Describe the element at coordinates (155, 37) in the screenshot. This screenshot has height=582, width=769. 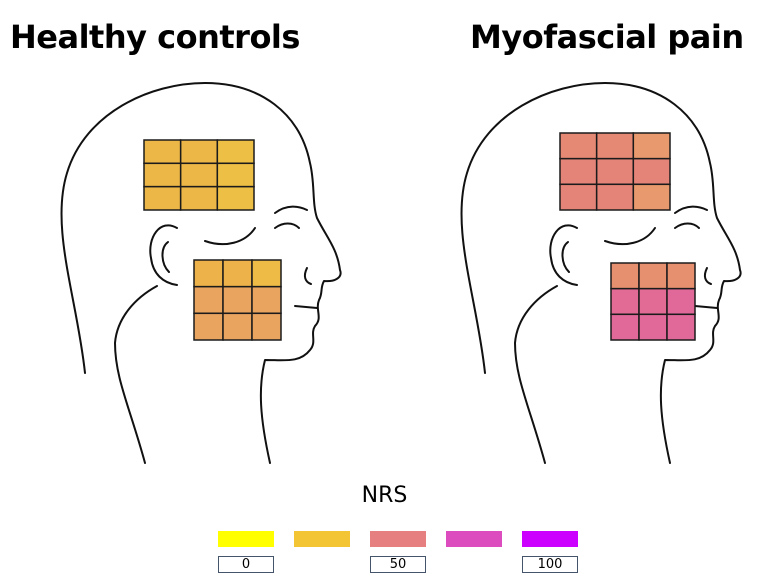
I see `title-healthy-controls: Healthy controls` at that location.